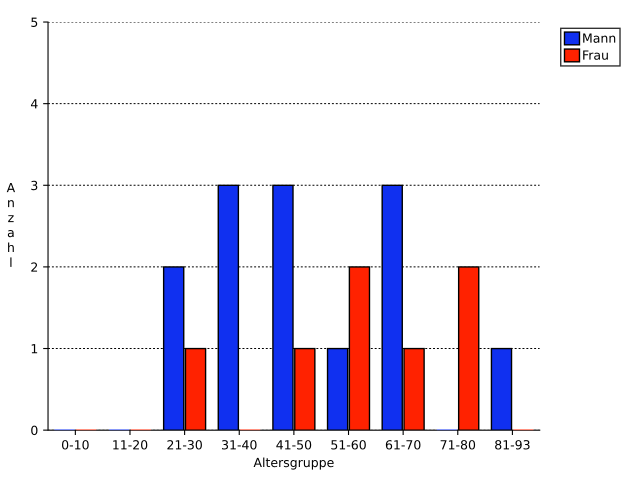 This screenshot has width=632, height=479. Describe the element at coordinates (35, 349) in the screenshot. I see `y-tick-label: 1` at that location.